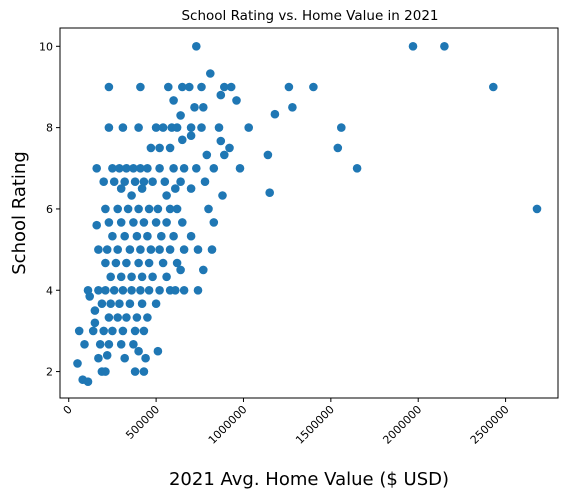  Describe the element at coordinates (49, 128) in the screenshot. I see `y-tick-label: 8` at that location.